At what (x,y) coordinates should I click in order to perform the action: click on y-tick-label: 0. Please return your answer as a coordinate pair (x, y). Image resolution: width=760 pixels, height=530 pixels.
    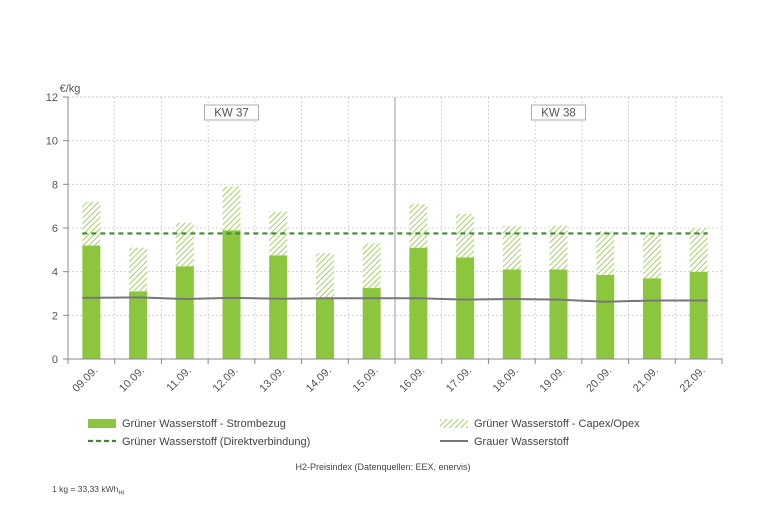
    Looking at the image, I should click on (55, 360).